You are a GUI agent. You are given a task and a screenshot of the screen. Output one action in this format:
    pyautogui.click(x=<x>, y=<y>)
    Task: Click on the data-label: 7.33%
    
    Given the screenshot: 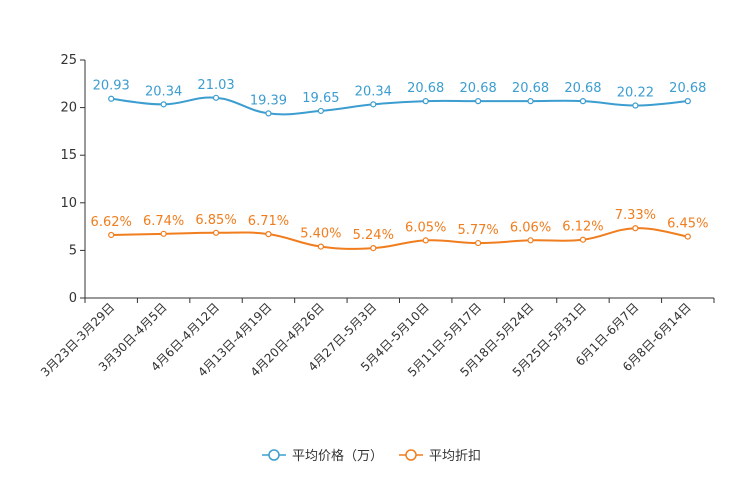 What is the action you would take?
    pyautogui.click(x=635, y=215)
    